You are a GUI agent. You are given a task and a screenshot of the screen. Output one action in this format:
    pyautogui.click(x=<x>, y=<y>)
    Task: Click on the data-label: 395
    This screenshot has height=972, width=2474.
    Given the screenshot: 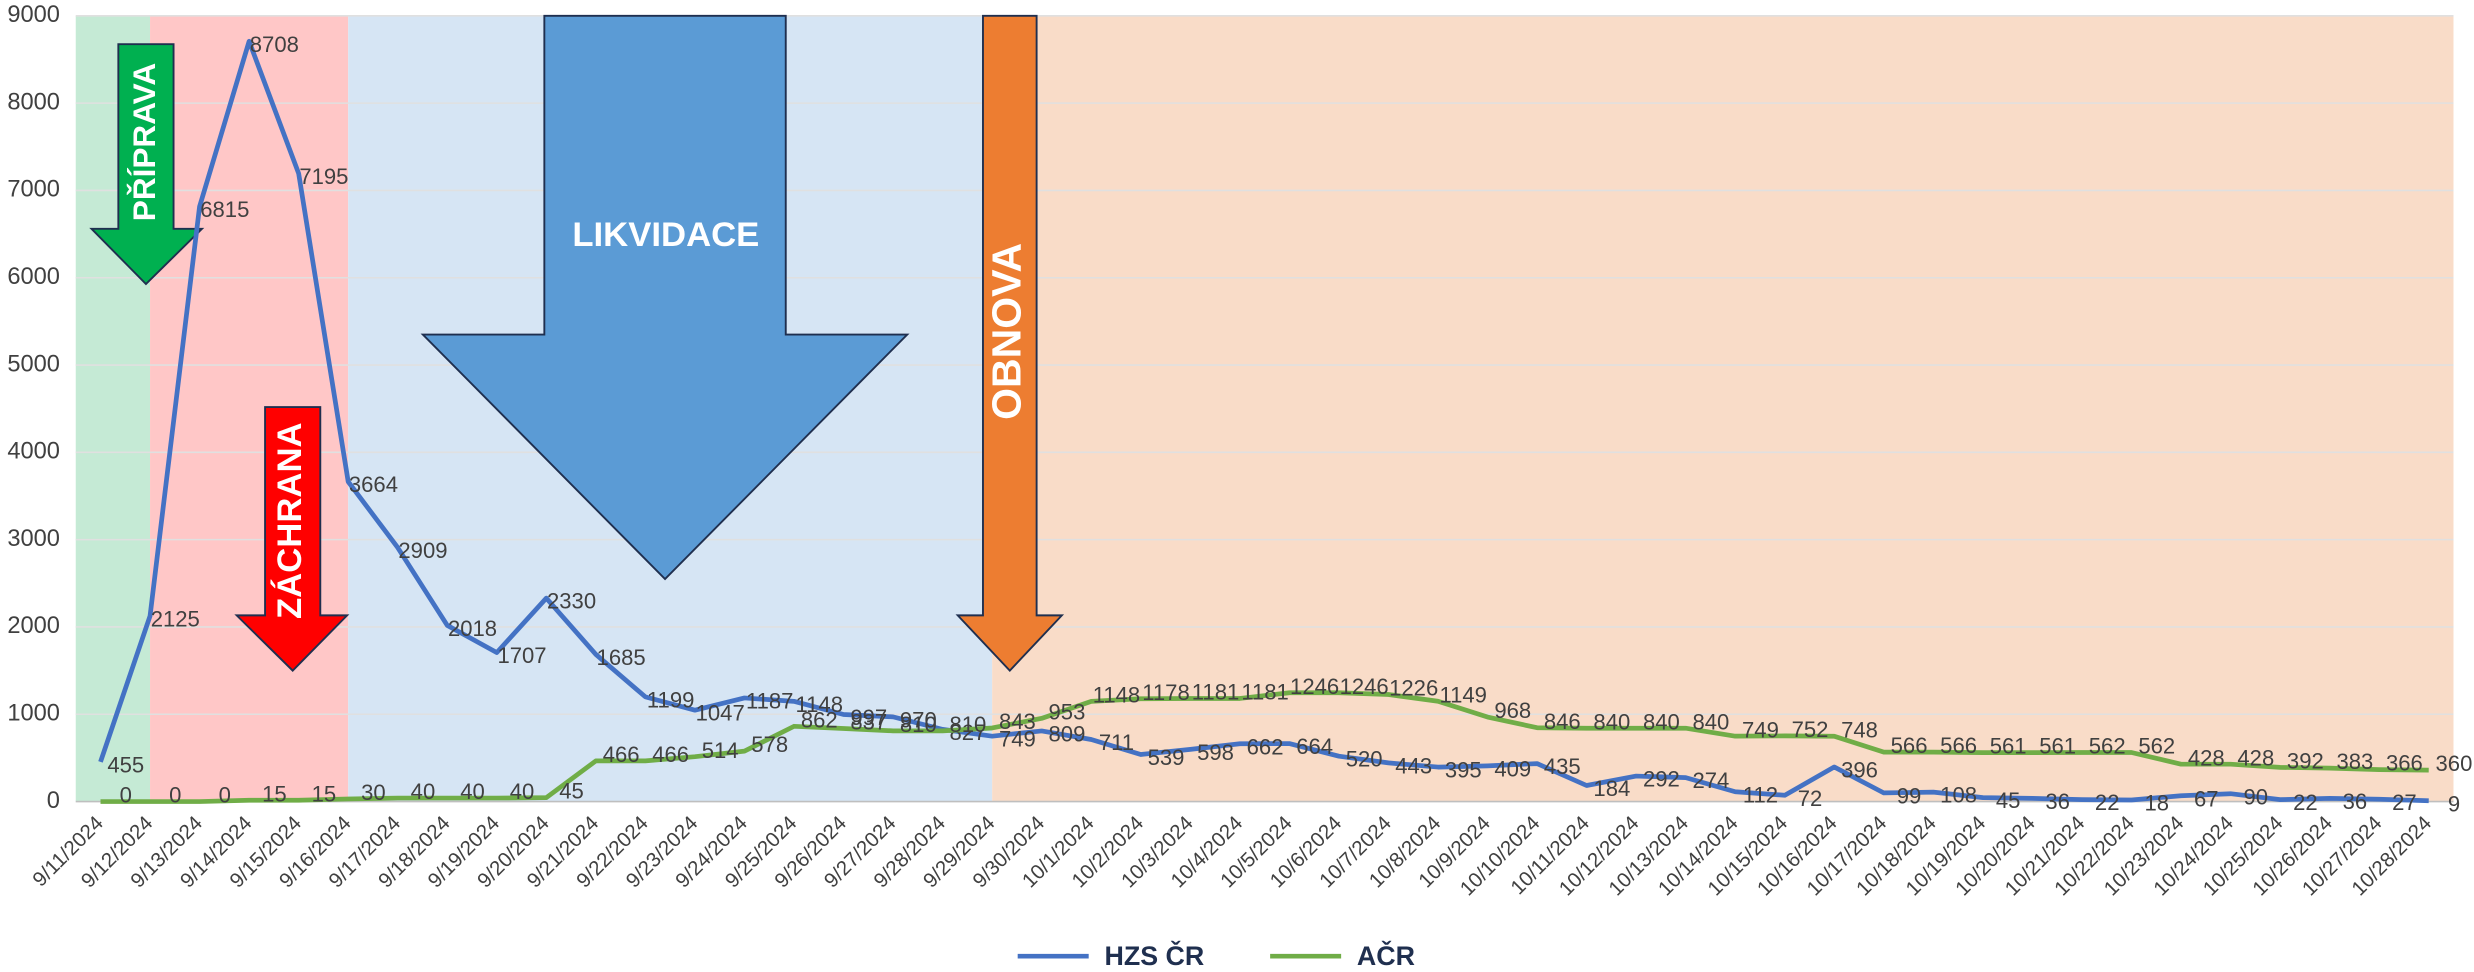 What is the action you would take?
    pyautogui.click(x=1463, y=770)
    